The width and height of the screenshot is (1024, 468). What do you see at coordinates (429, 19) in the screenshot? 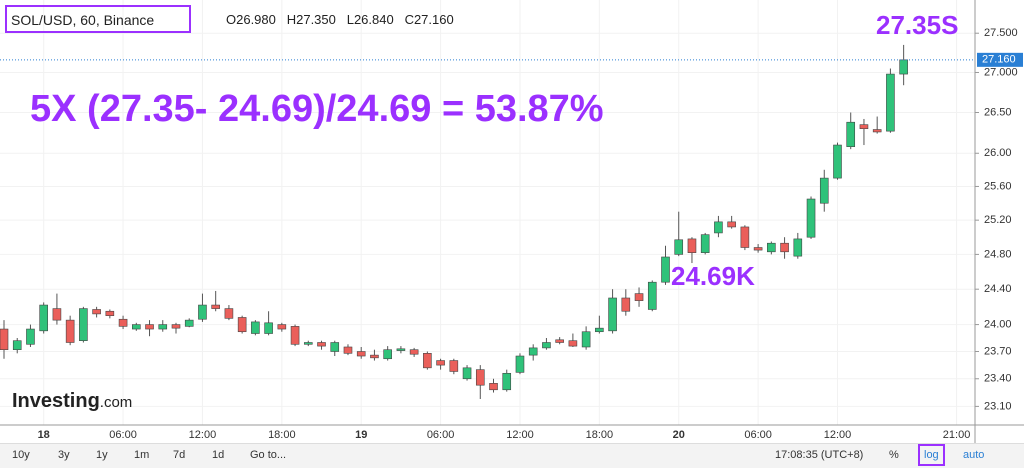
I see `ohlc-close: C27.160` at bounding box center [429, 19].